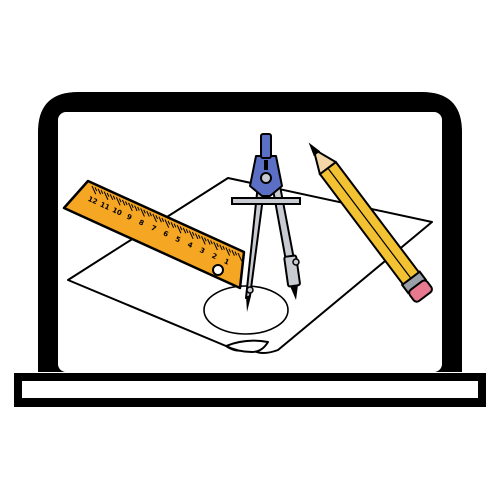 The image size is (500, 500). I want to click on ruler-tick-label: 5, so click(178, 239).